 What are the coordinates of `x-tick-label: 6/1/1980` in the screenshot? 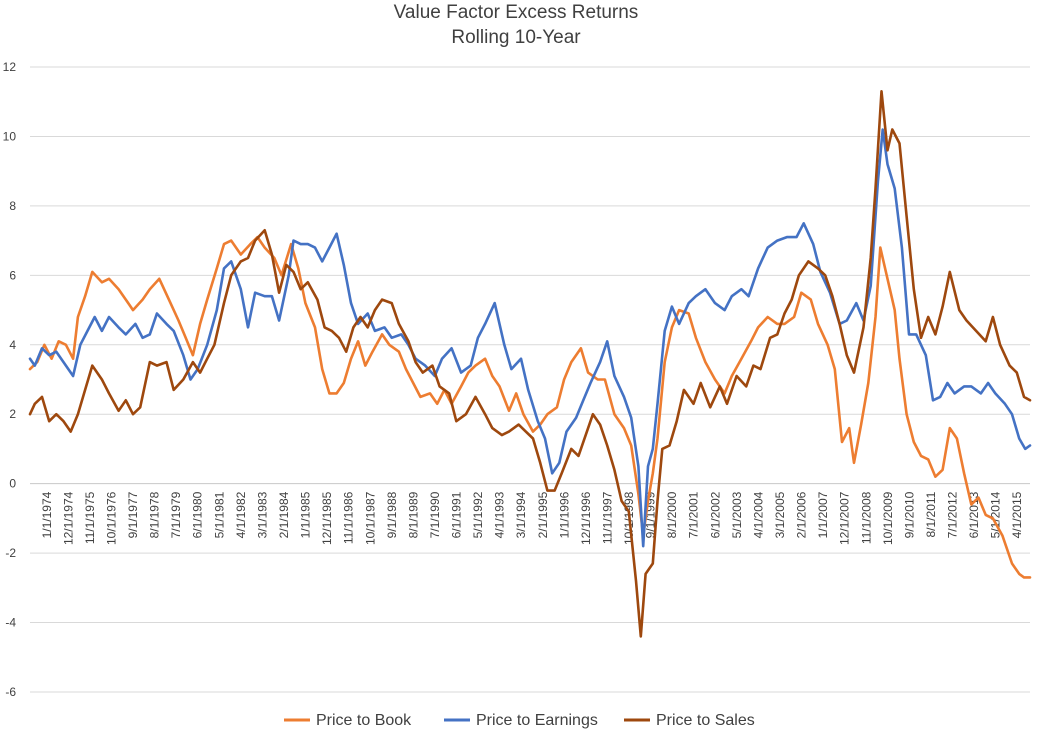 It's located at (198, 514).